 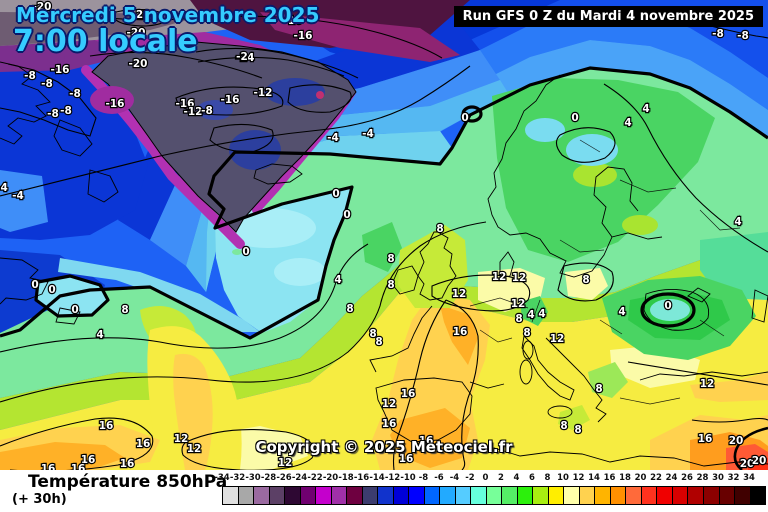 What do you see at coordinates (470, 478) in the screenshot?
I see `scale-tick: -2` at bounding box center [470, 478].